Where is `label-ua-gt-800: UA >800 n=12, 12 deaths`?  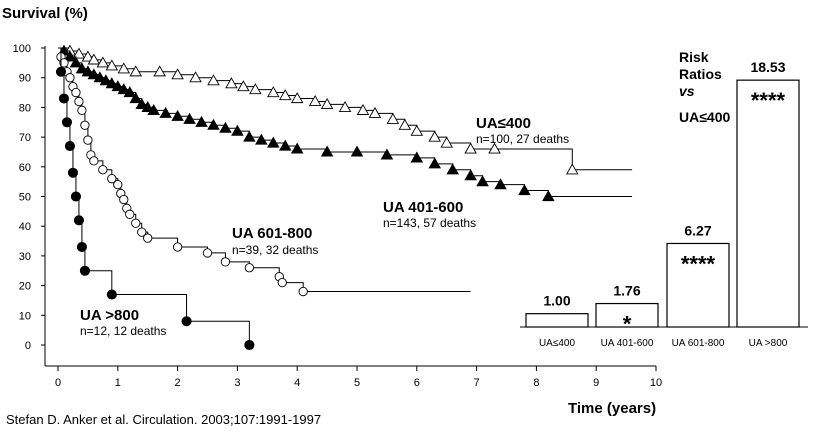 label-ua-gt-800: UA >800 n=12, 12 deaths is located at coordinates (123, 322).